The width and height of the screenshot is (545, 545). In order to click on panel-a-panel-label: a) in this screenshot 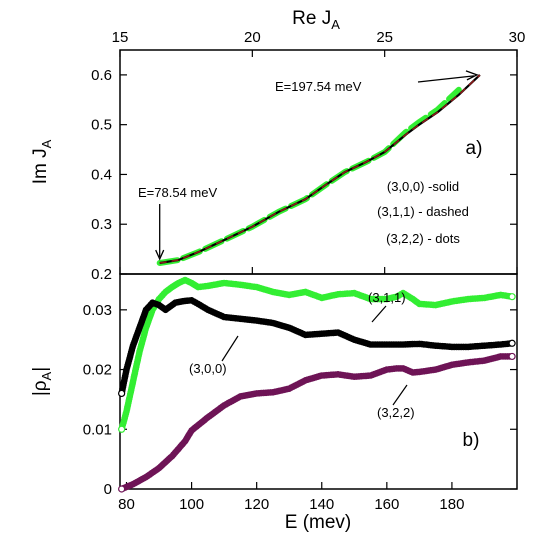, I will do `click(474, 148)`.